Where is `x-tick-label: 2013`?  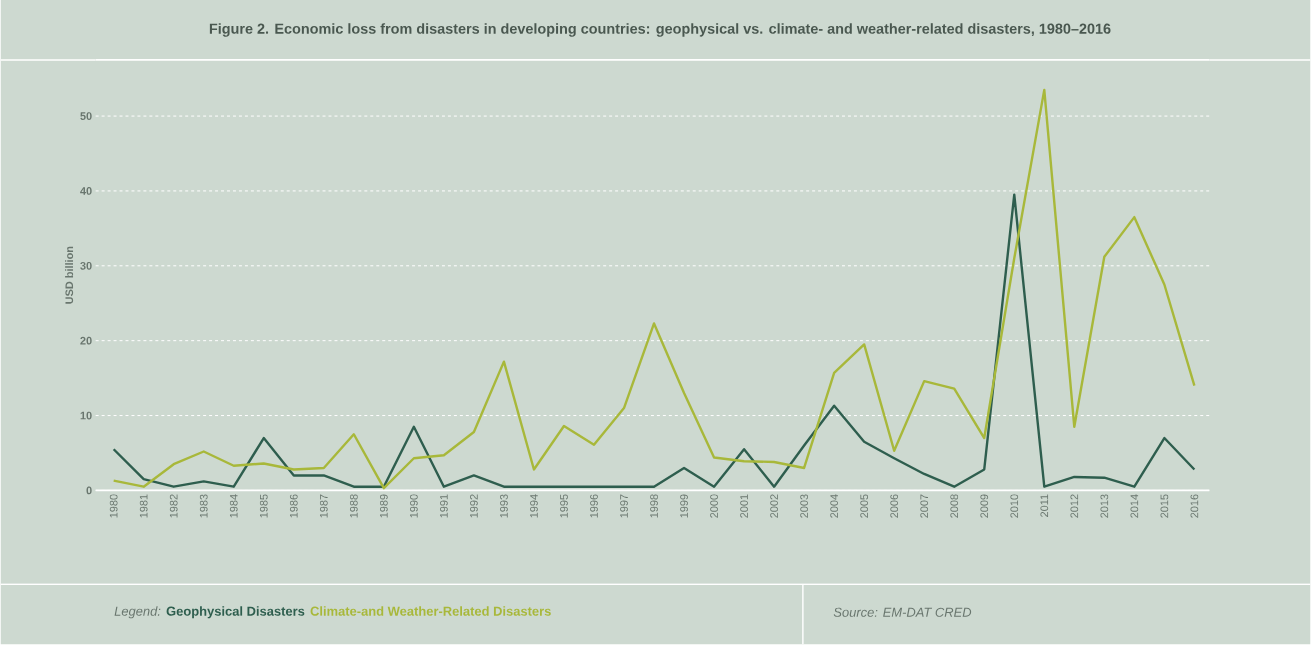
x-tick-label: 2013 is located at coordinates (1104, 506).